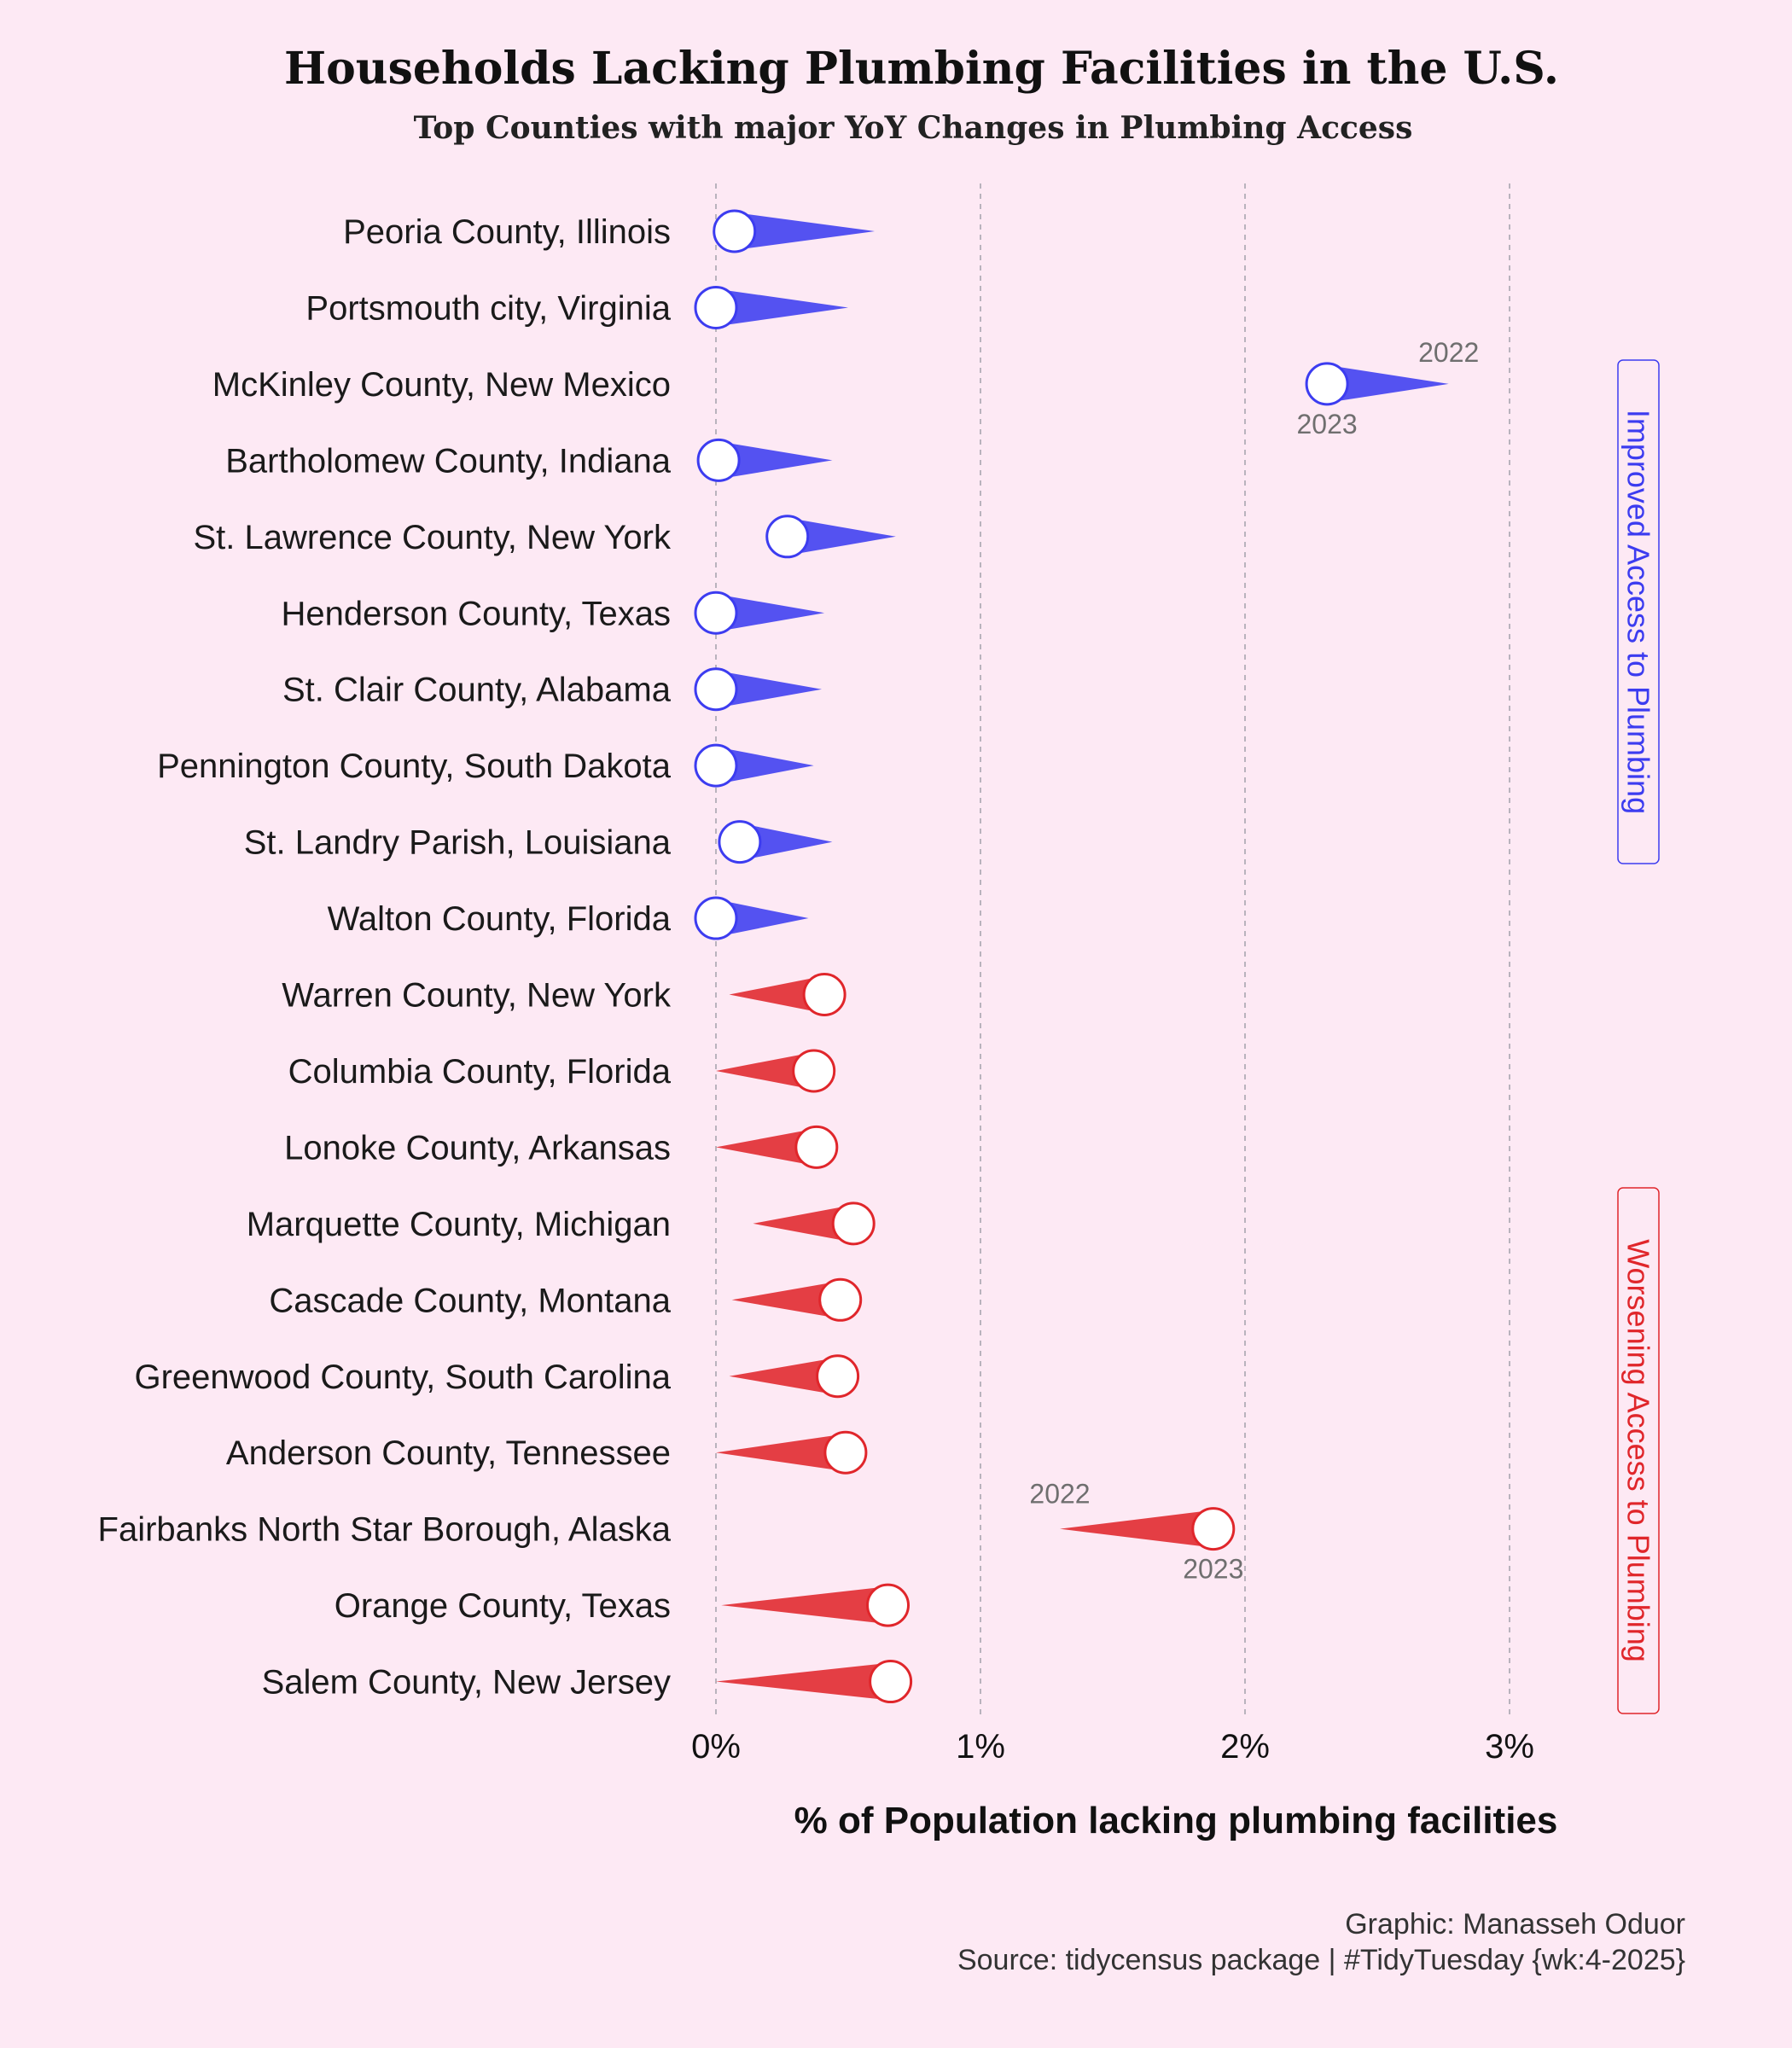 The width and height of the screenshot is (1792, 2048). Describe the element at coordinates (385, 1530) in the screenshot. I see `county-label-17: Fairbanks North Star Borough, Alaska` at that location.